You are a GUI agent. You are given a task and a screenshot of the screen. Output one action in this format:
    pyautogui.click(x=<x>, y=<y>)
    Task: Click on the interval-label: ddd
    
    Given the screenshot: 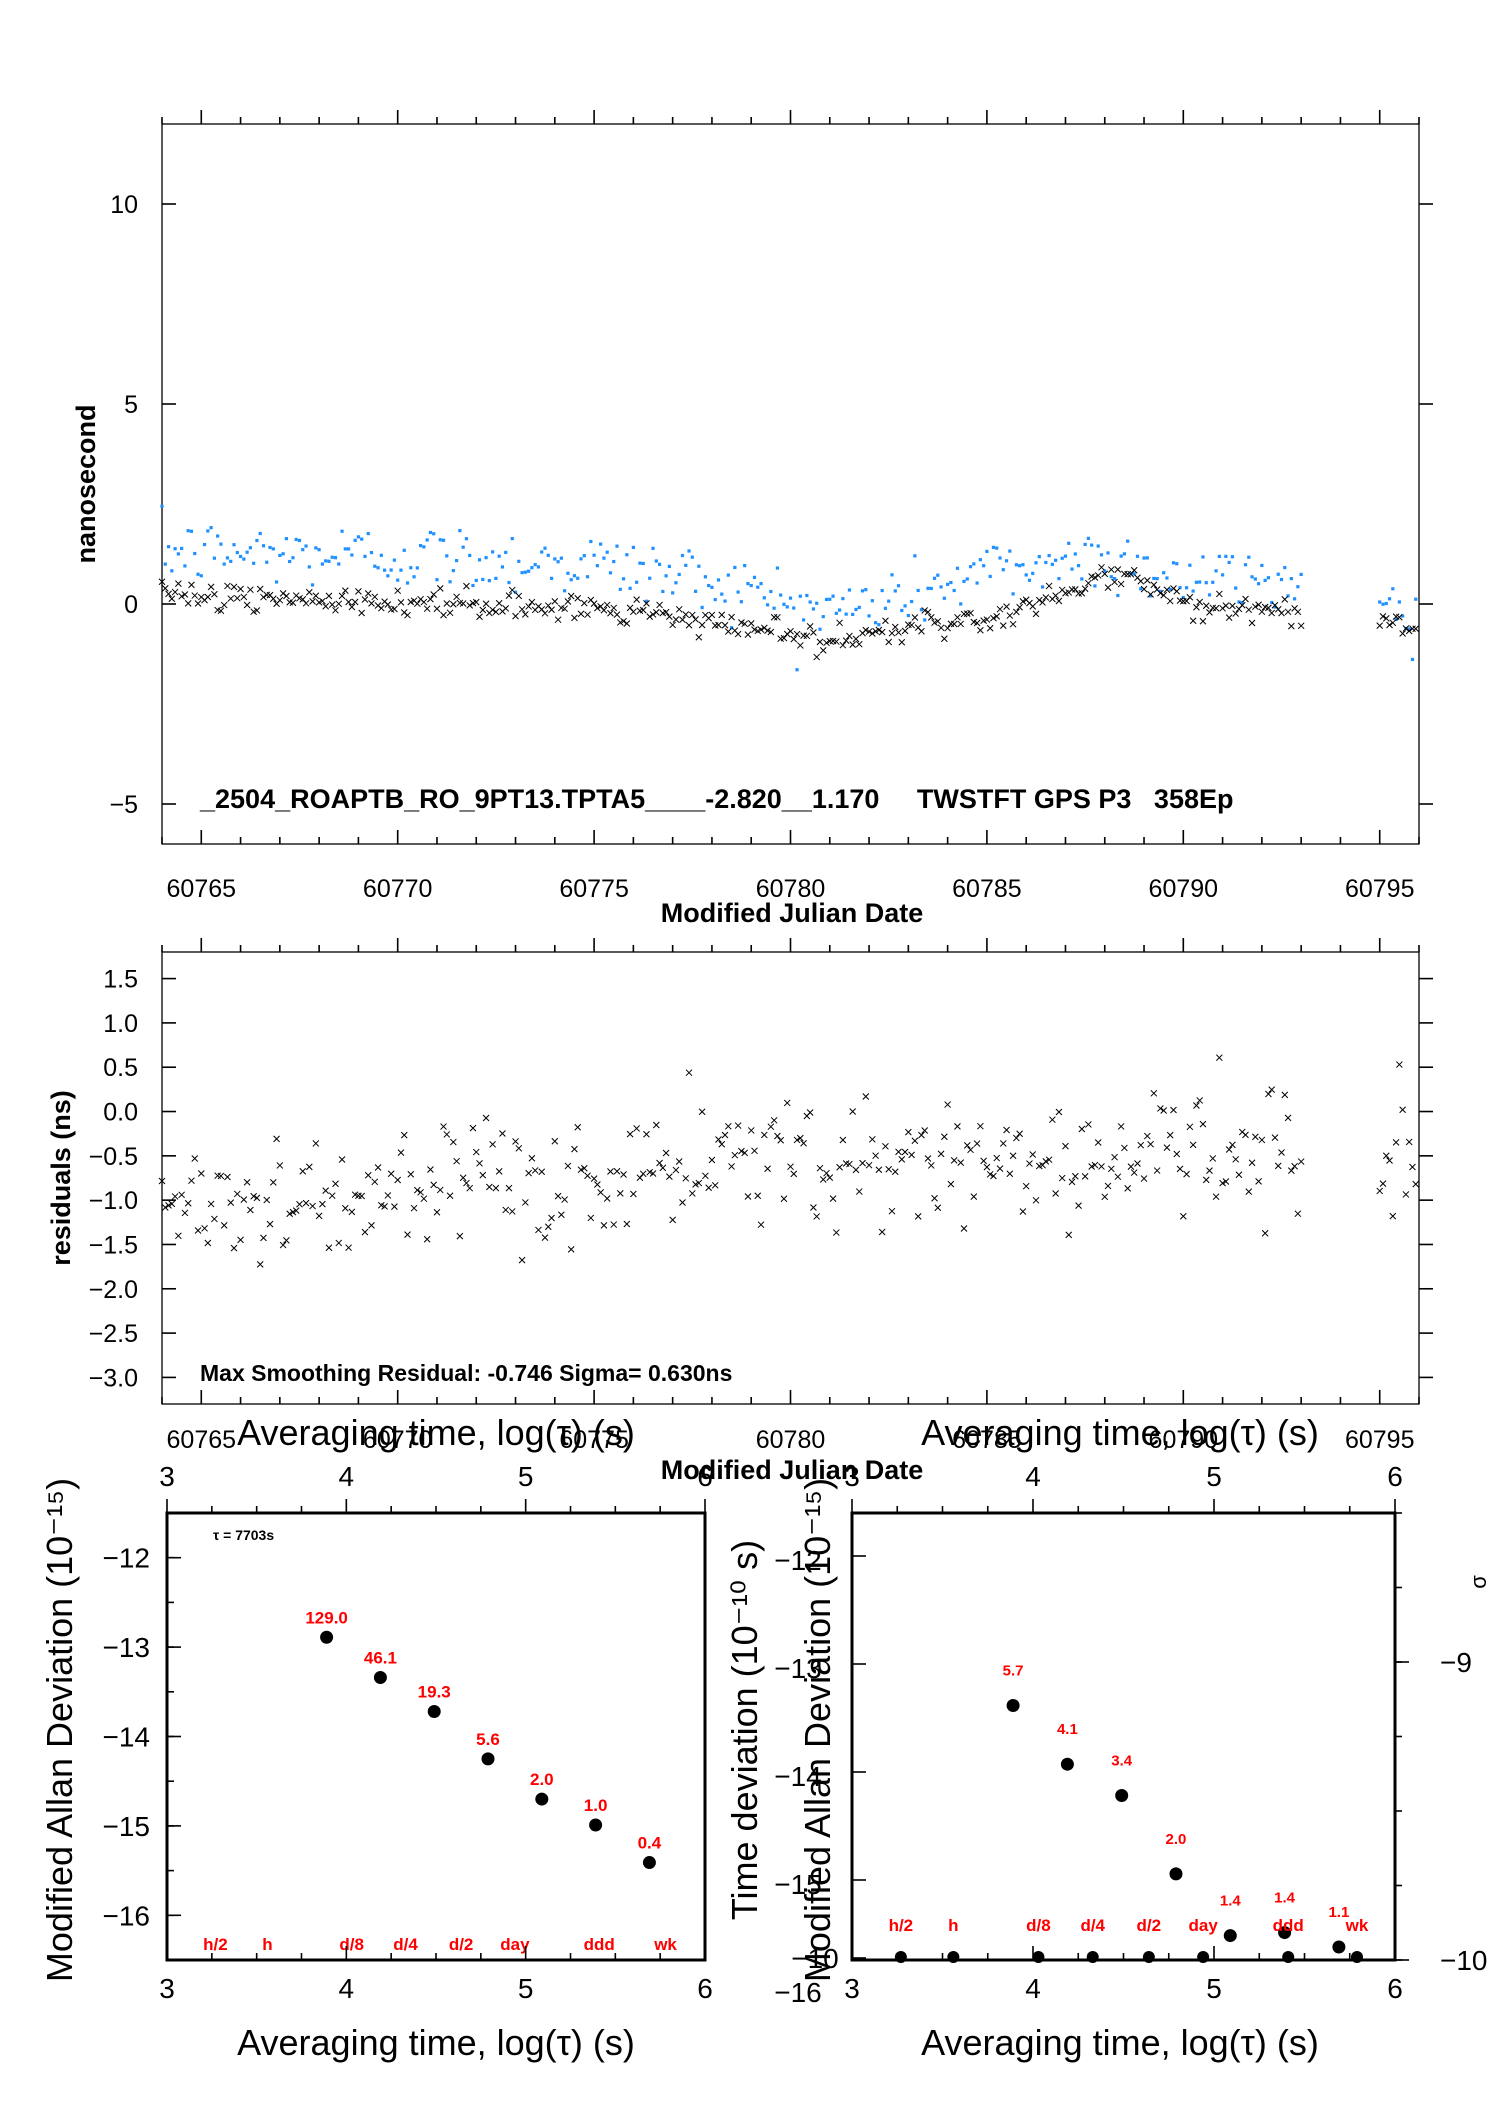 What is the action you would take?
    pyautogui.click(x=1288, y=1925)
    